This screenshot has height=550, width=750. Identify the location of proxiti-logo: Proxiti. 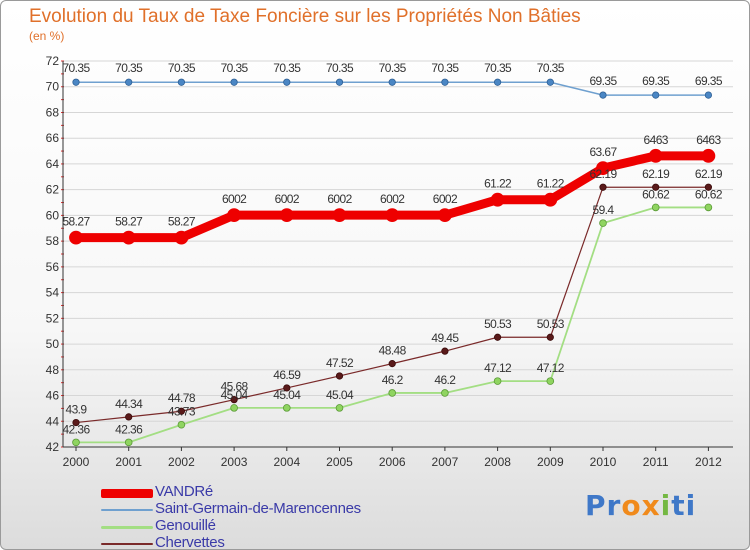
(640, 505).